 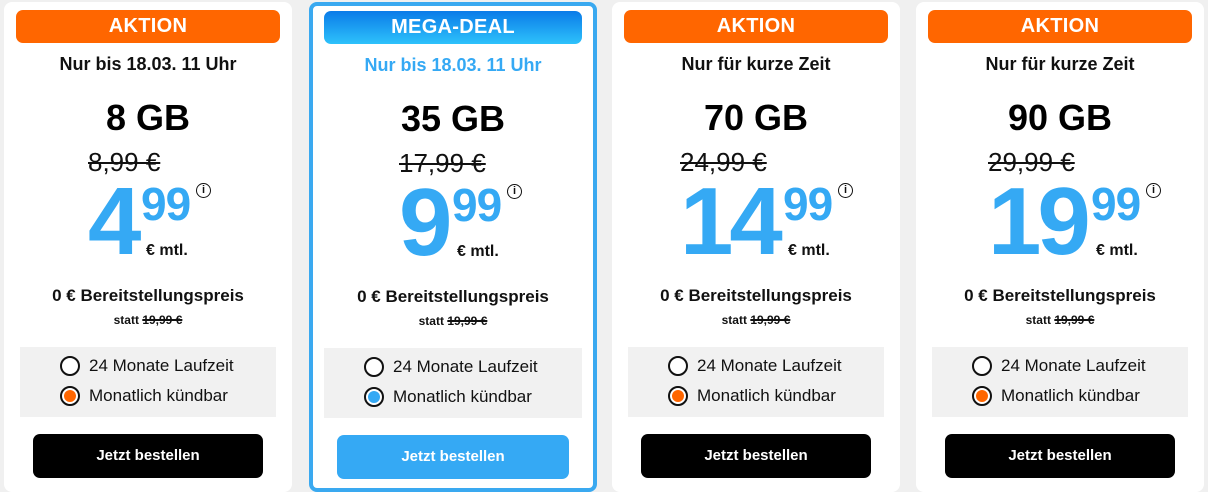 I want to click on promo-badge: MEGA-DEAL, so click(x=453, y=27).